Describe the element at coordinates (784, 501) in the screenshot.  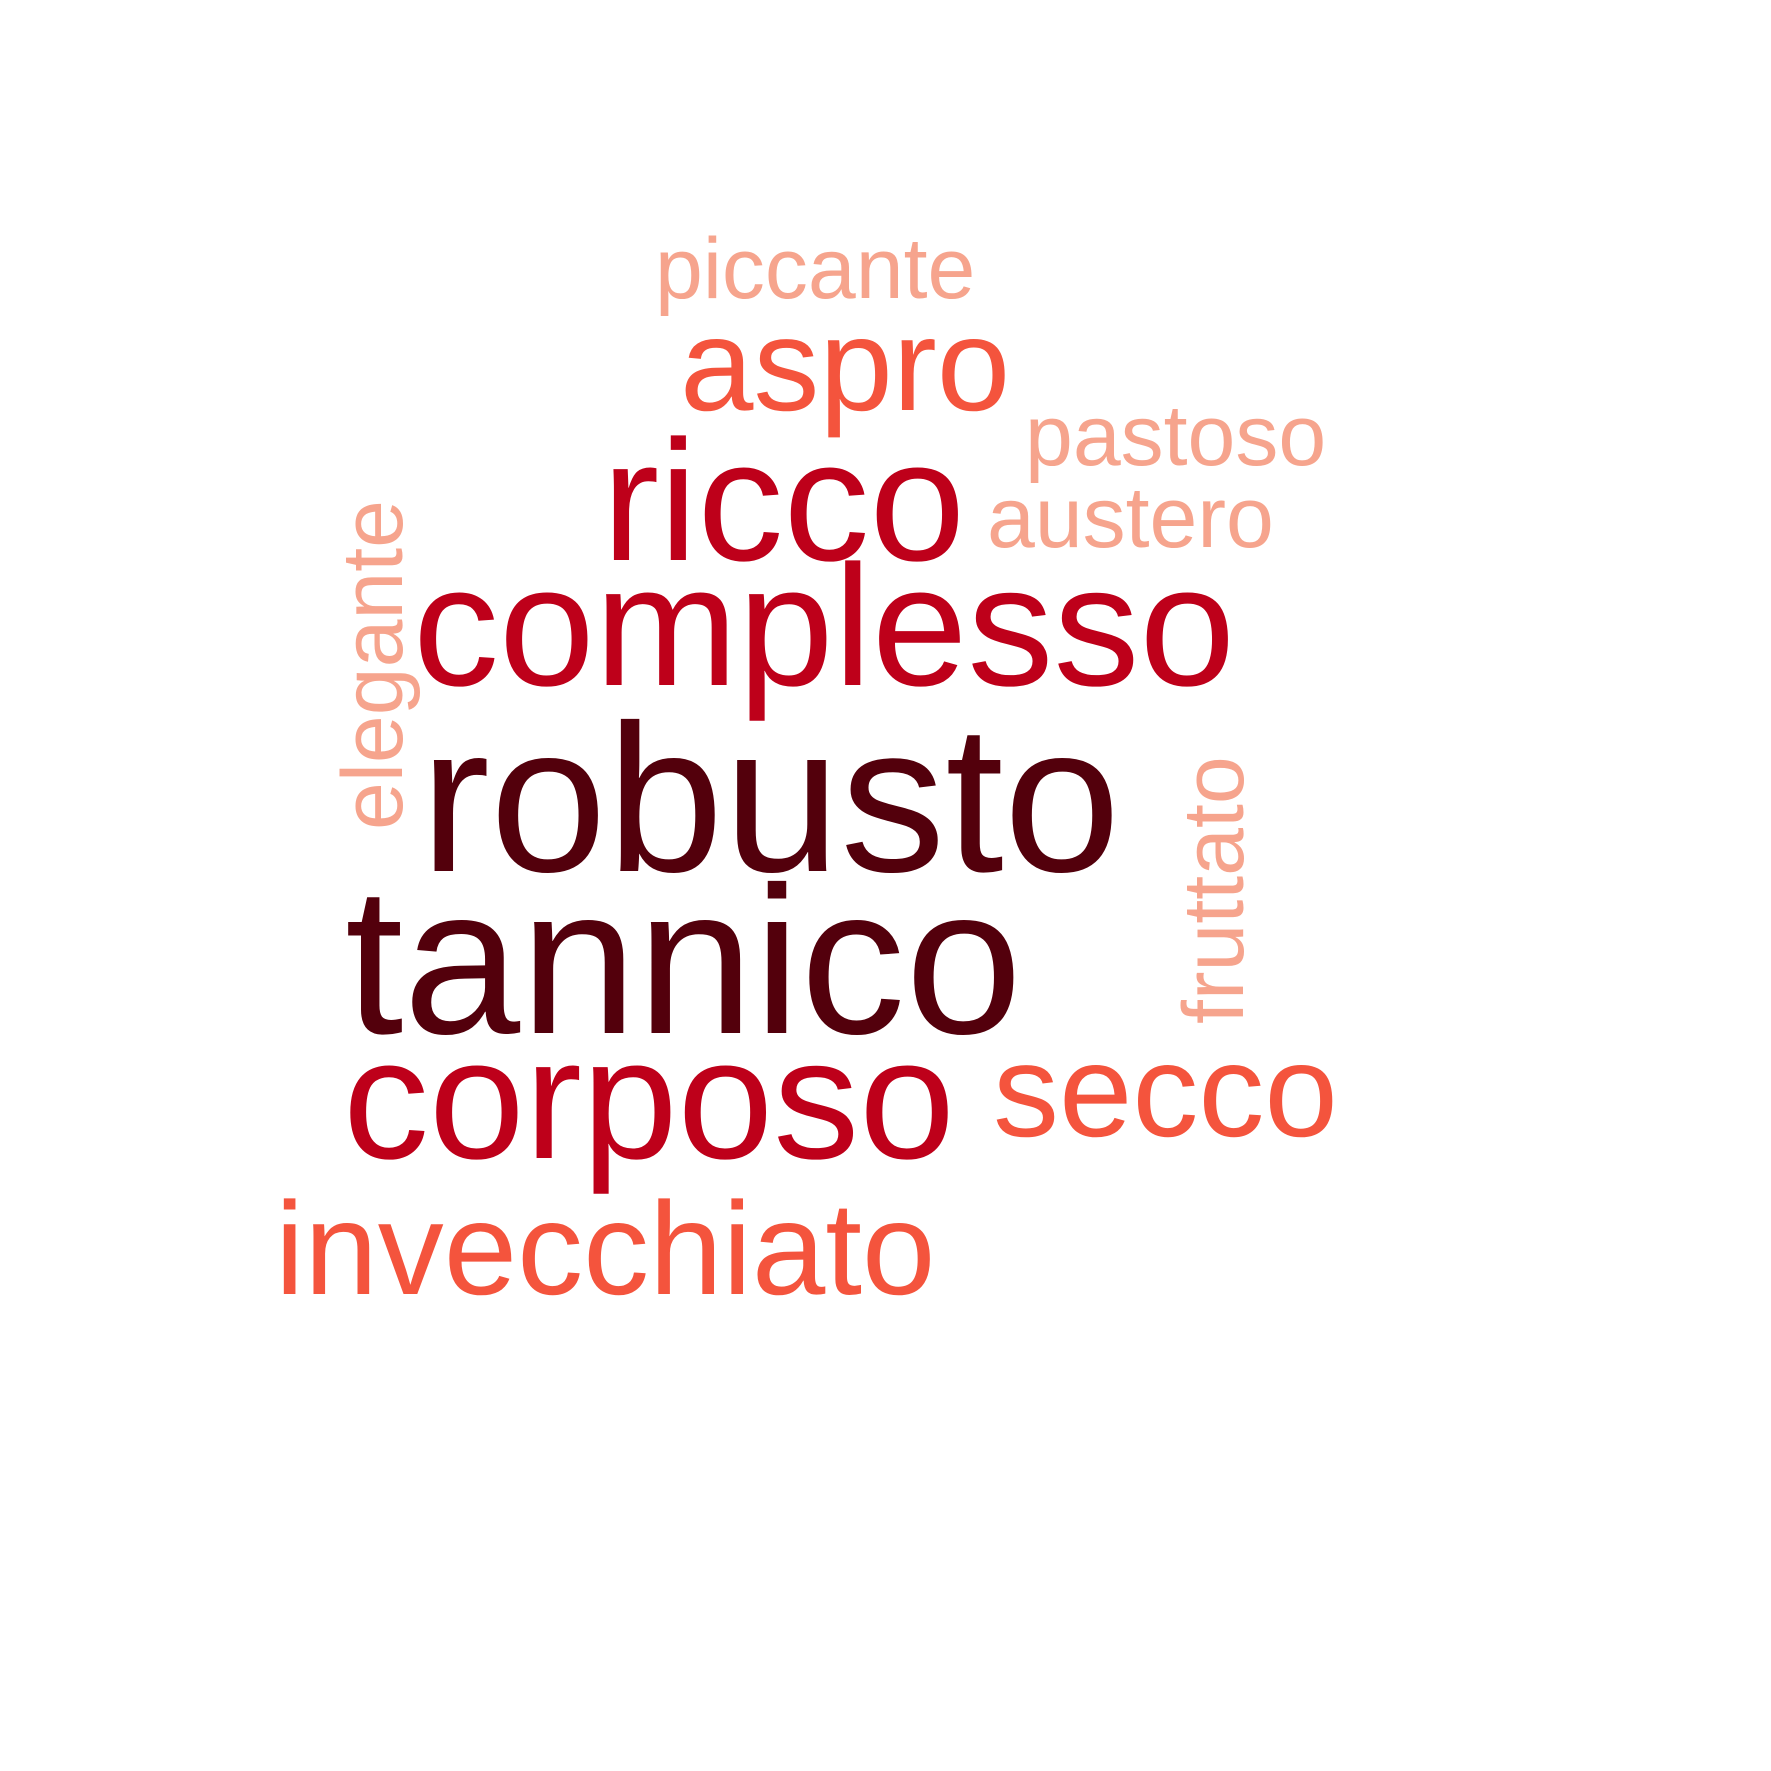
I see `word-ricco: ricco` at that location.